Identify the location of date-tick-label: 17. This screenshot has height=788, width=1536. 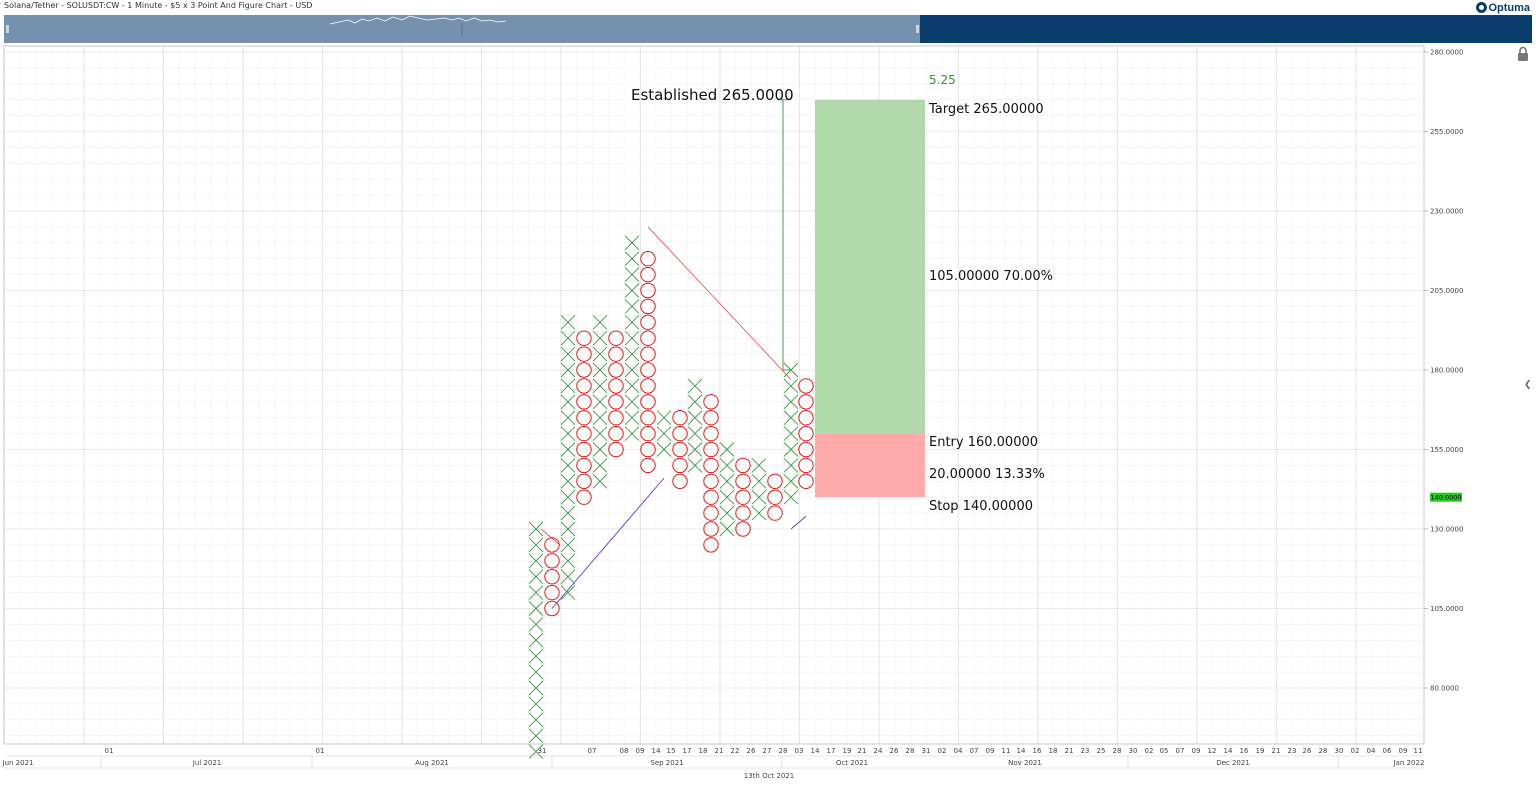
(831, 751).